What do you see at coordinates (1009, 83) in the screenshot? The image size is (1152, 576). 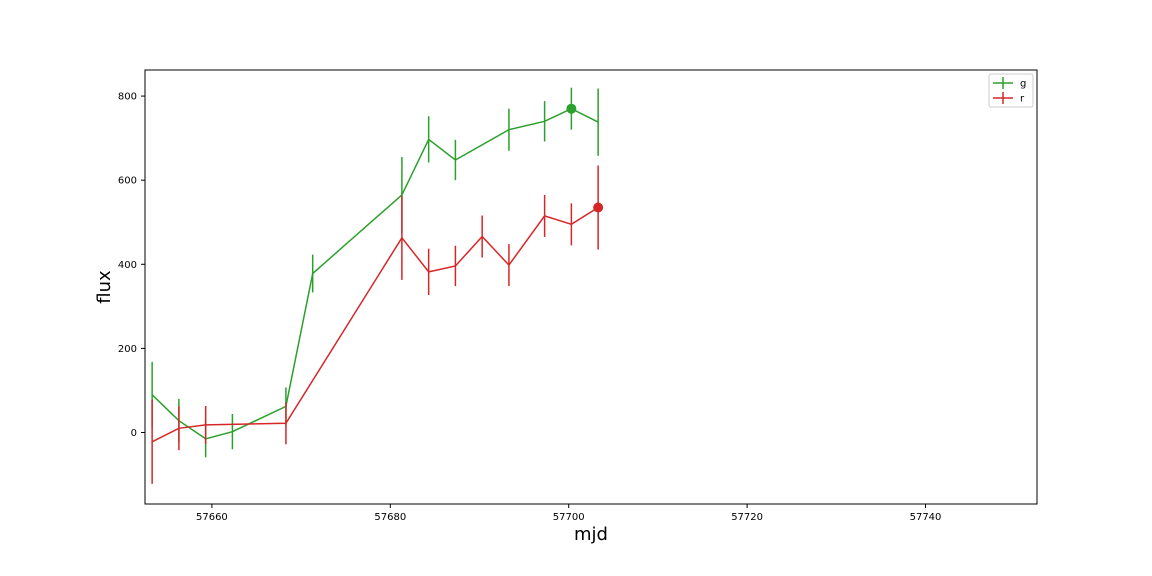 I see `legend-item-g: g` at bounding box center [1009, 83].